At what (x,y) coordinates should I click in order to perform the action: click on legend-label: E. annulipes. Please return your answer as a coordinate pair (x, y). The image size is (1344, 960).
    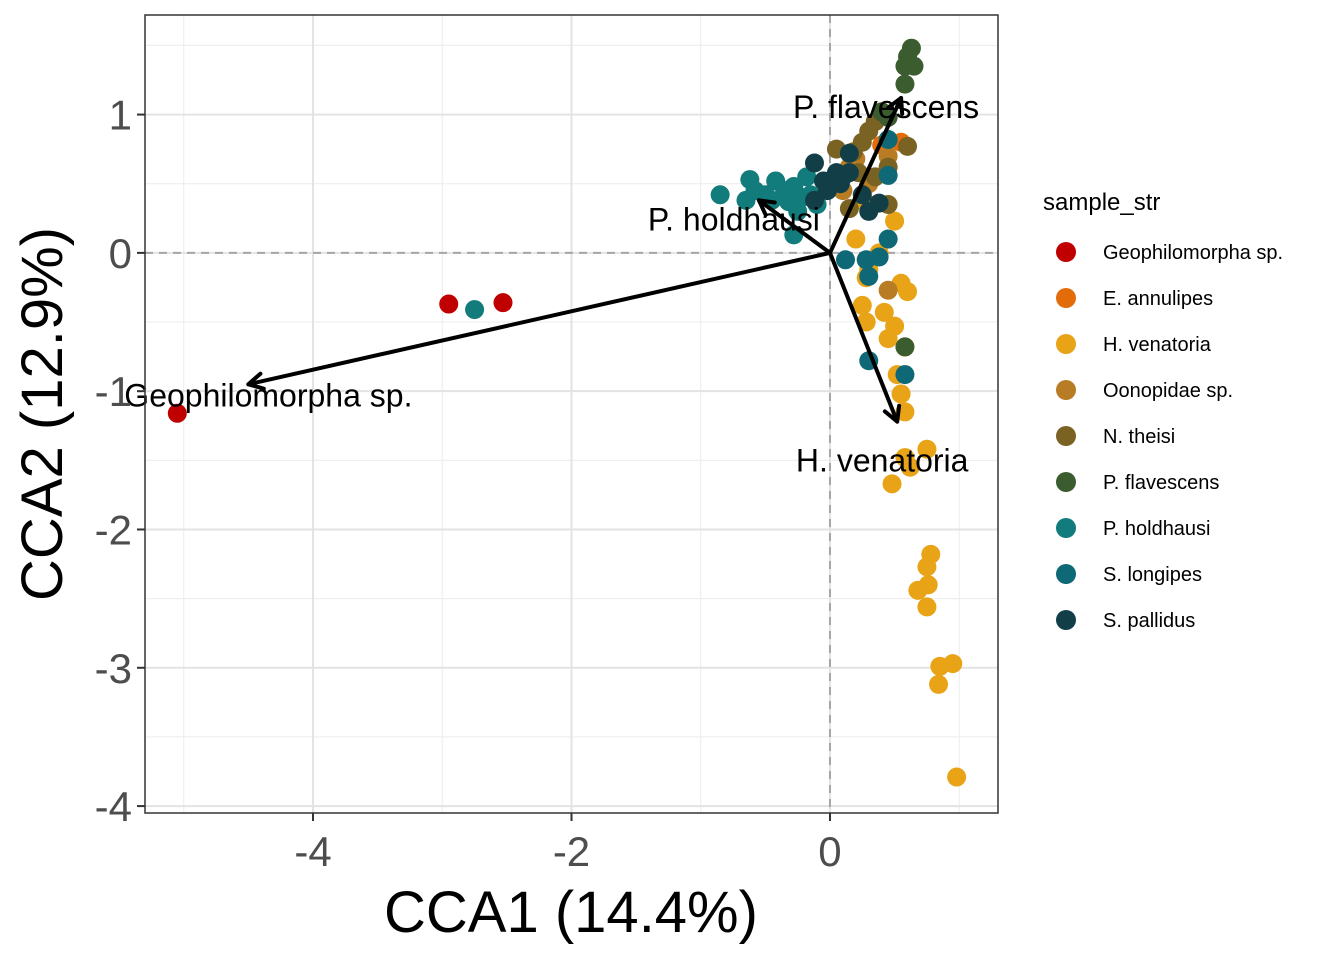
    Looking at the image, I should click on (1158, 299).